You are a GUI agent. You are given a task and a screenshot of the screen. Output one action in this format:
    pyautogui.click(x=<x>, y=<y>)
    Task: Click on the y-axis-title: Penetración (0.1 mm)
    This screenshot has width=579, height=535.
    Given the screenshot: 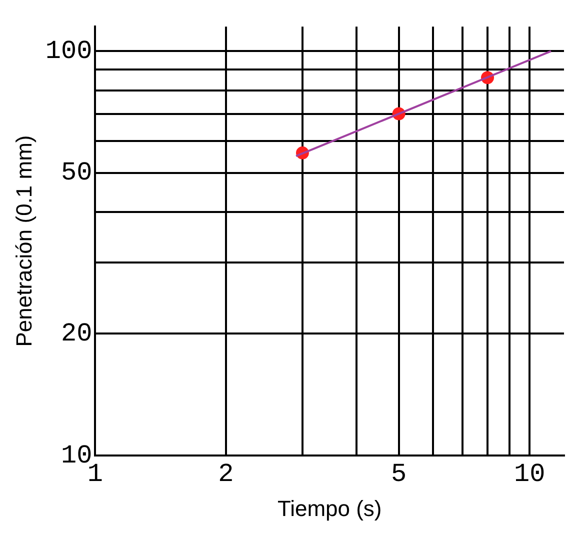 What is the action you would take?
    pyautogui.click(x=23, y=241)
    